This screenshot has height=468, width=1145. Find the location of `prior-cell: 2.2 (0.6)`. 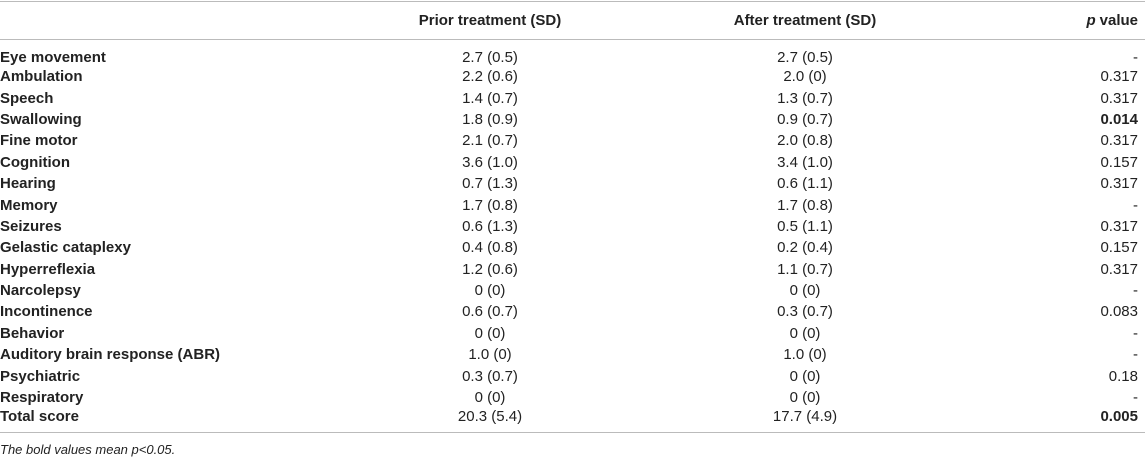

prior-cell: 2.2 (0.6) is located at coordinates (490, 77).